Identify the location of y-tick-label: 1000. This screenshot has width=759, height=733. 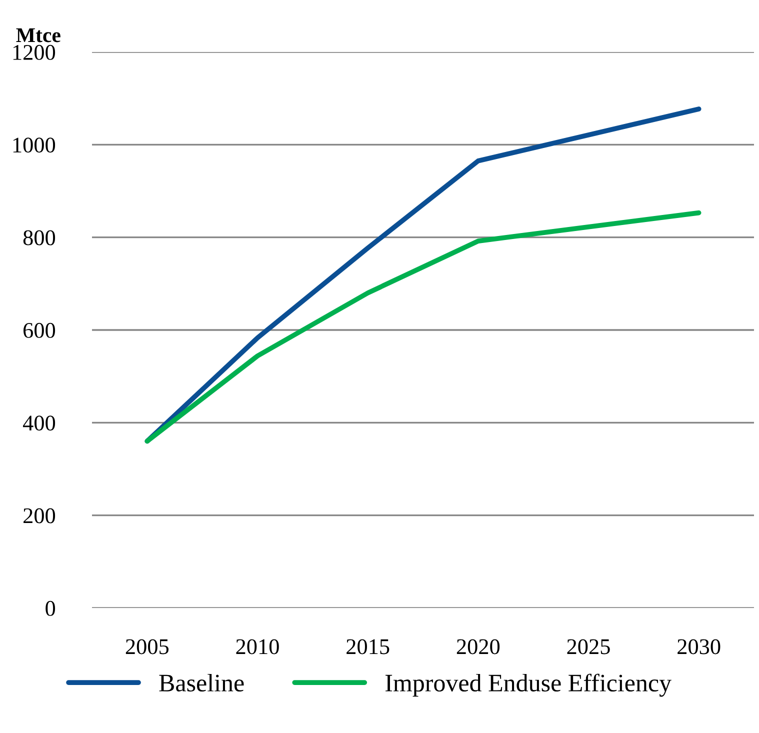
(34, 145).